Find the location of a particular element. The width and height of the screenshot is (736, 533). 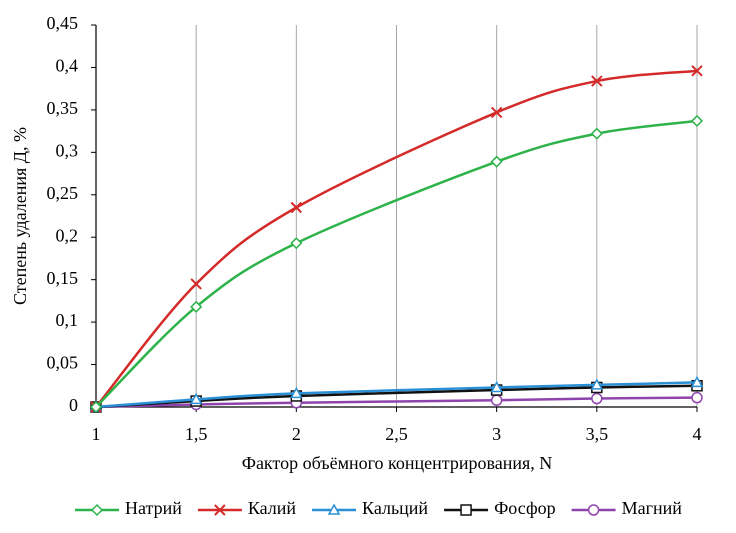

y-tick-label: 0,05 is located at coordinates (63, 363).